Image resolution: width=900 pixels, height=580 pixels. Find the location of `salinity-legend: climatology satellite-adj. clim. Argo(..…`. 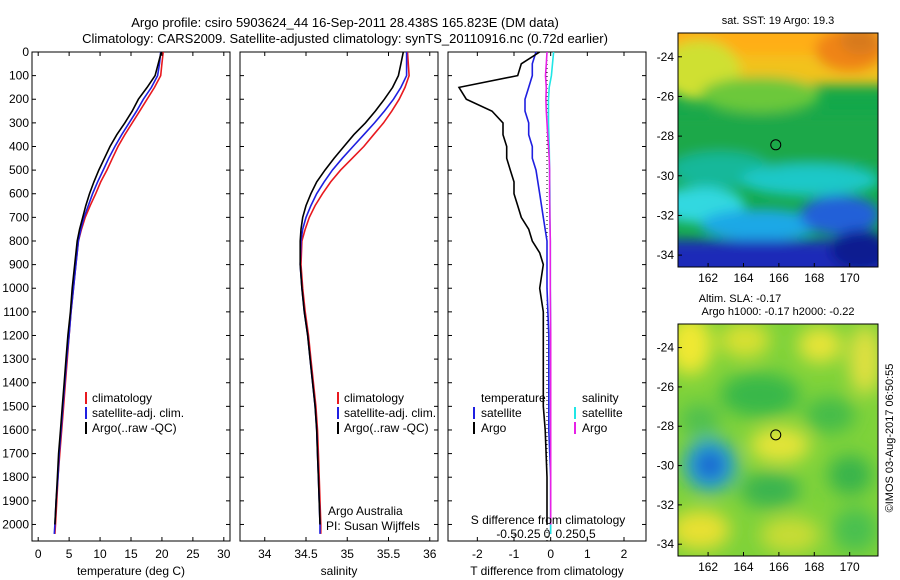

salinity-legend: climatology satellite-adj. clim. Argo(..… is located at coordinates (386, 413).